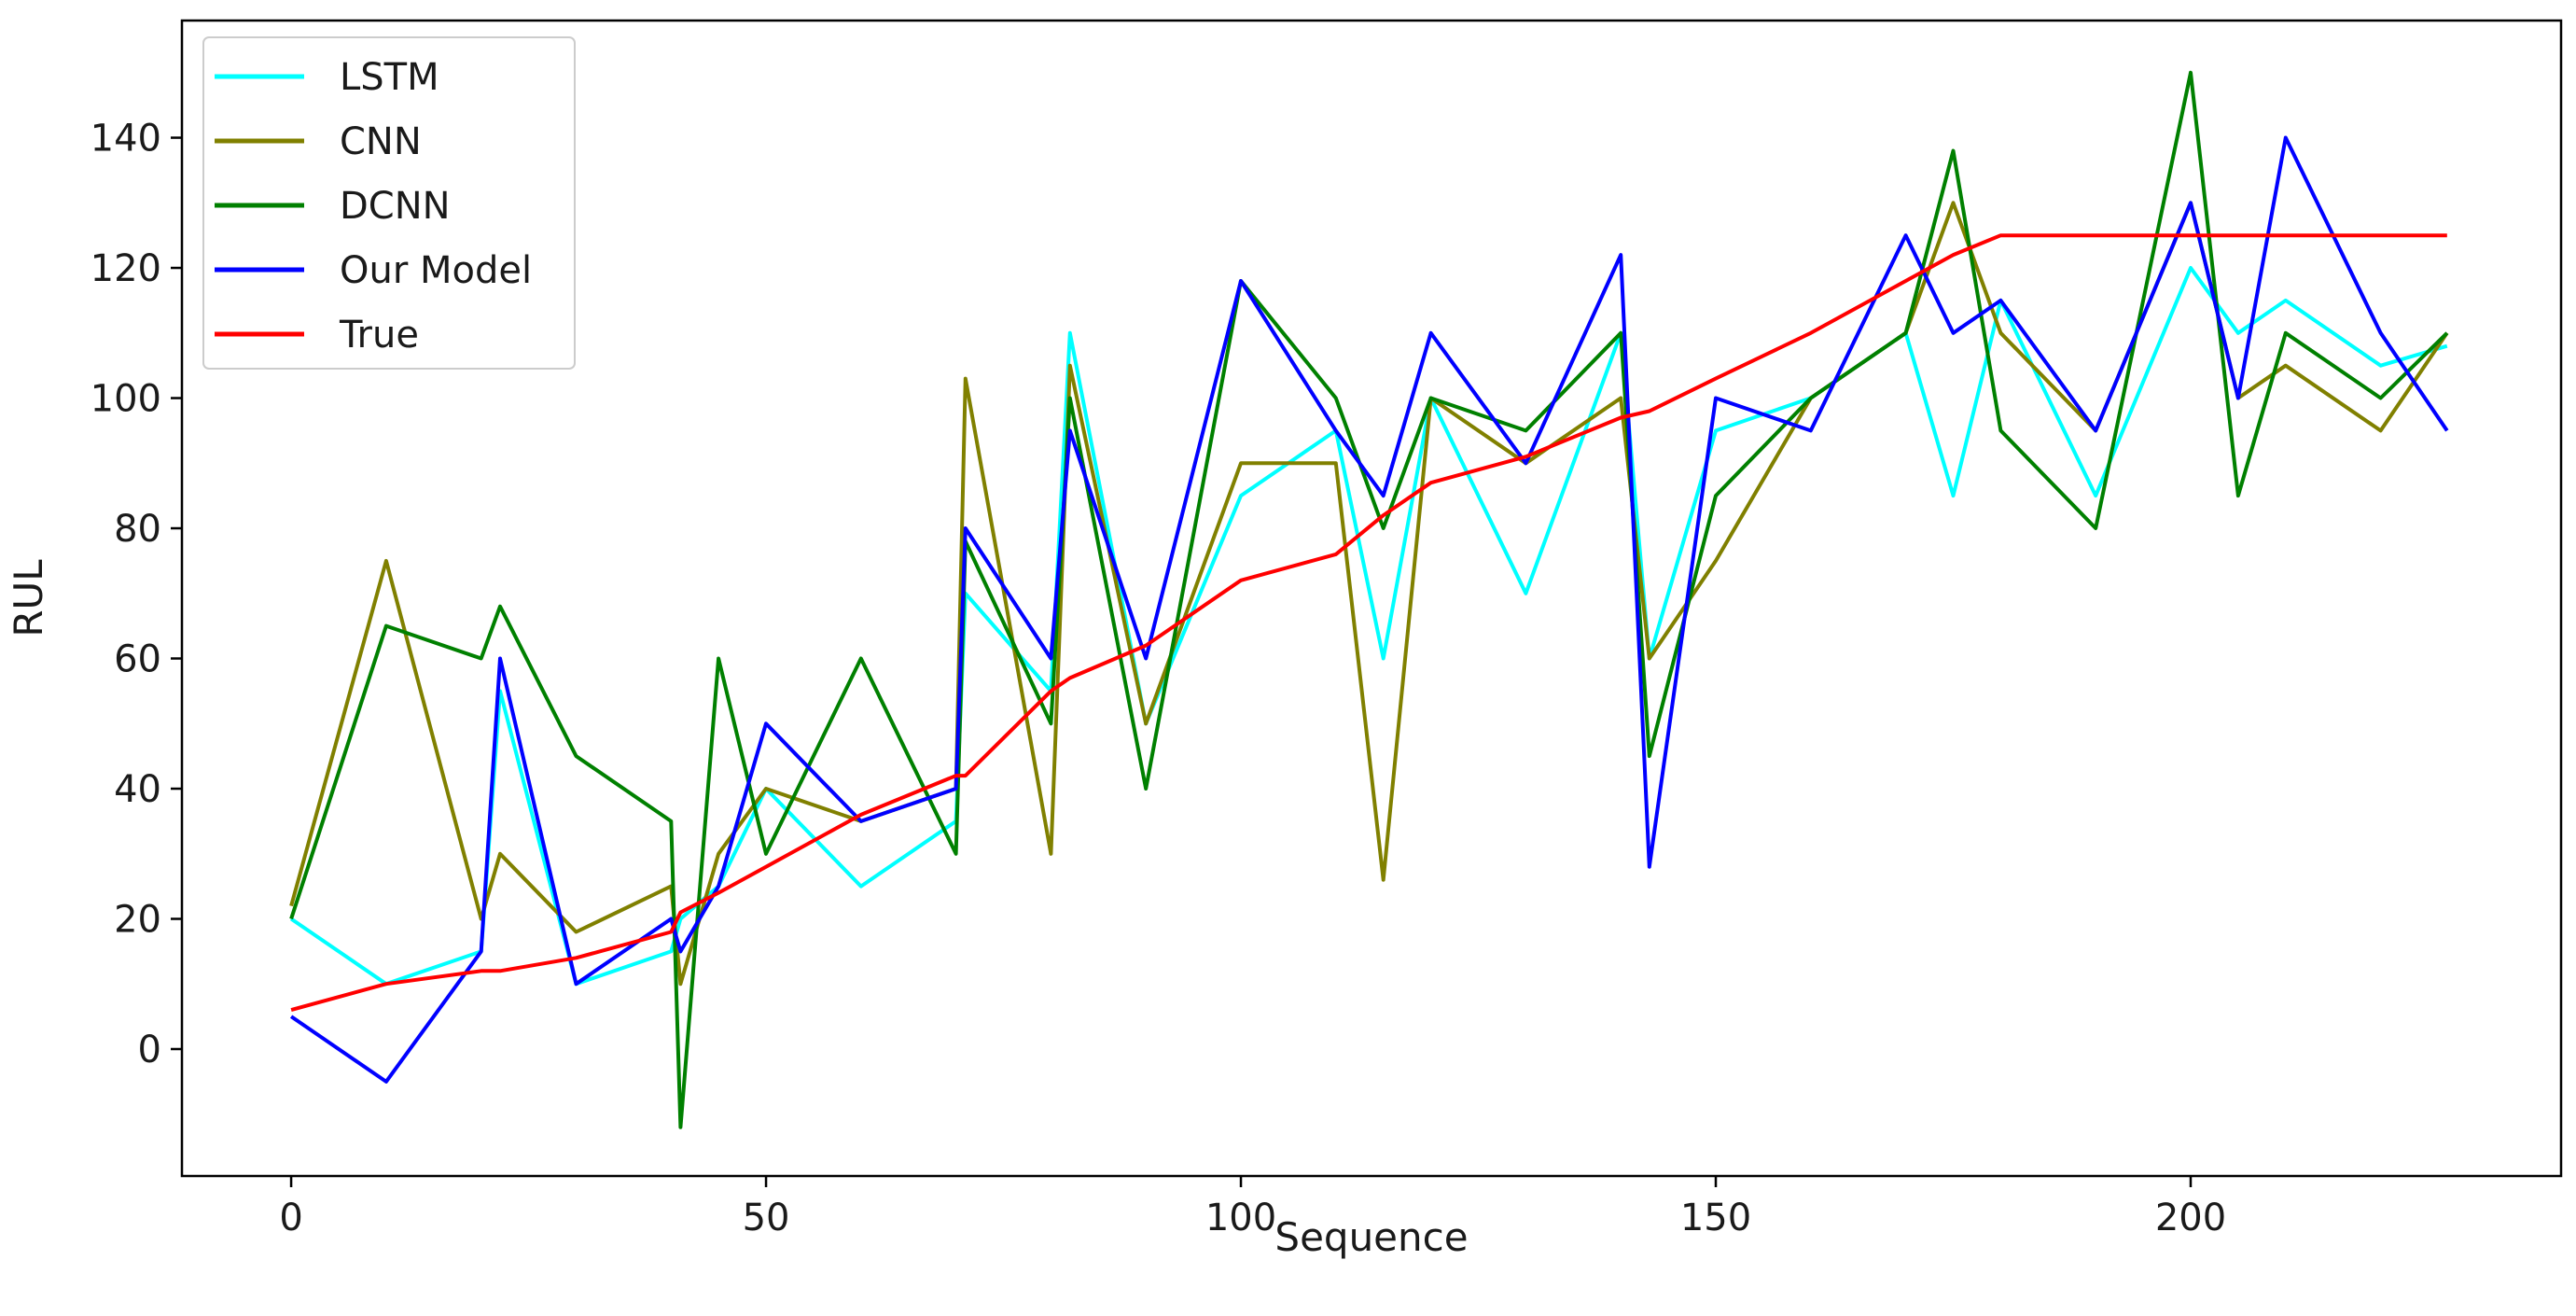 Image resolution: width=2576 pixels, height=1316 pixels. I want to click on legend-label-lstm: LSTM, so click(389, 77).